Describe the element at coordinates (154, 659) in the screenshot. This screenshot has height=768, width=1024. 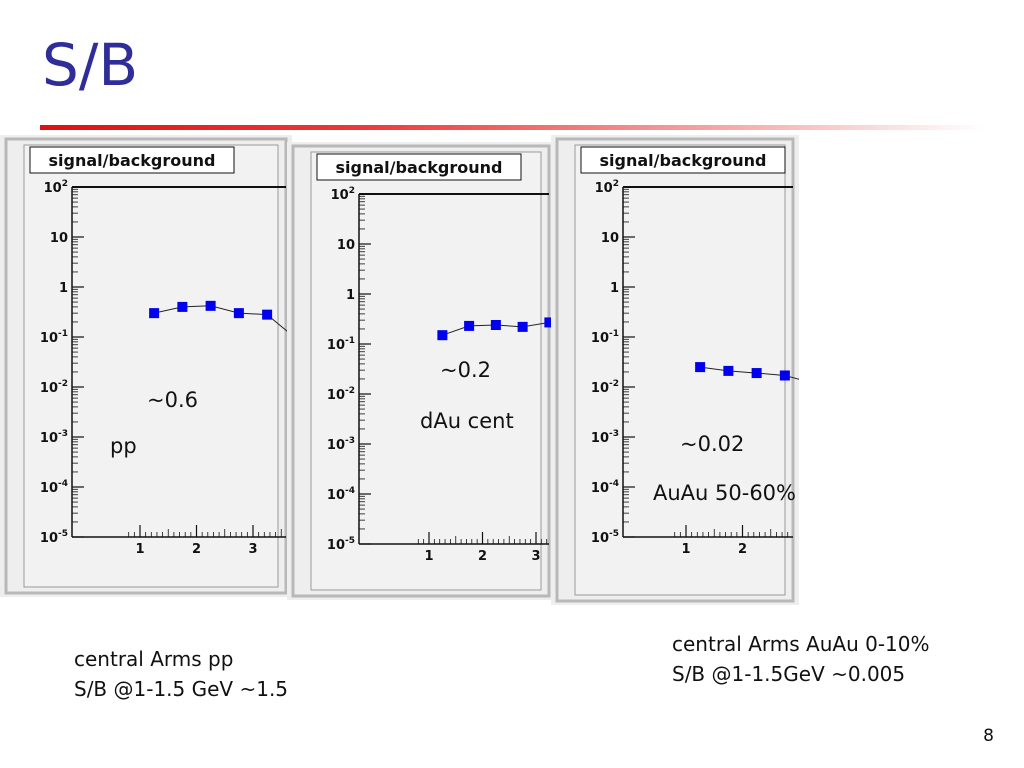
I see `caption-left-line1: central Arms pp` at that location.